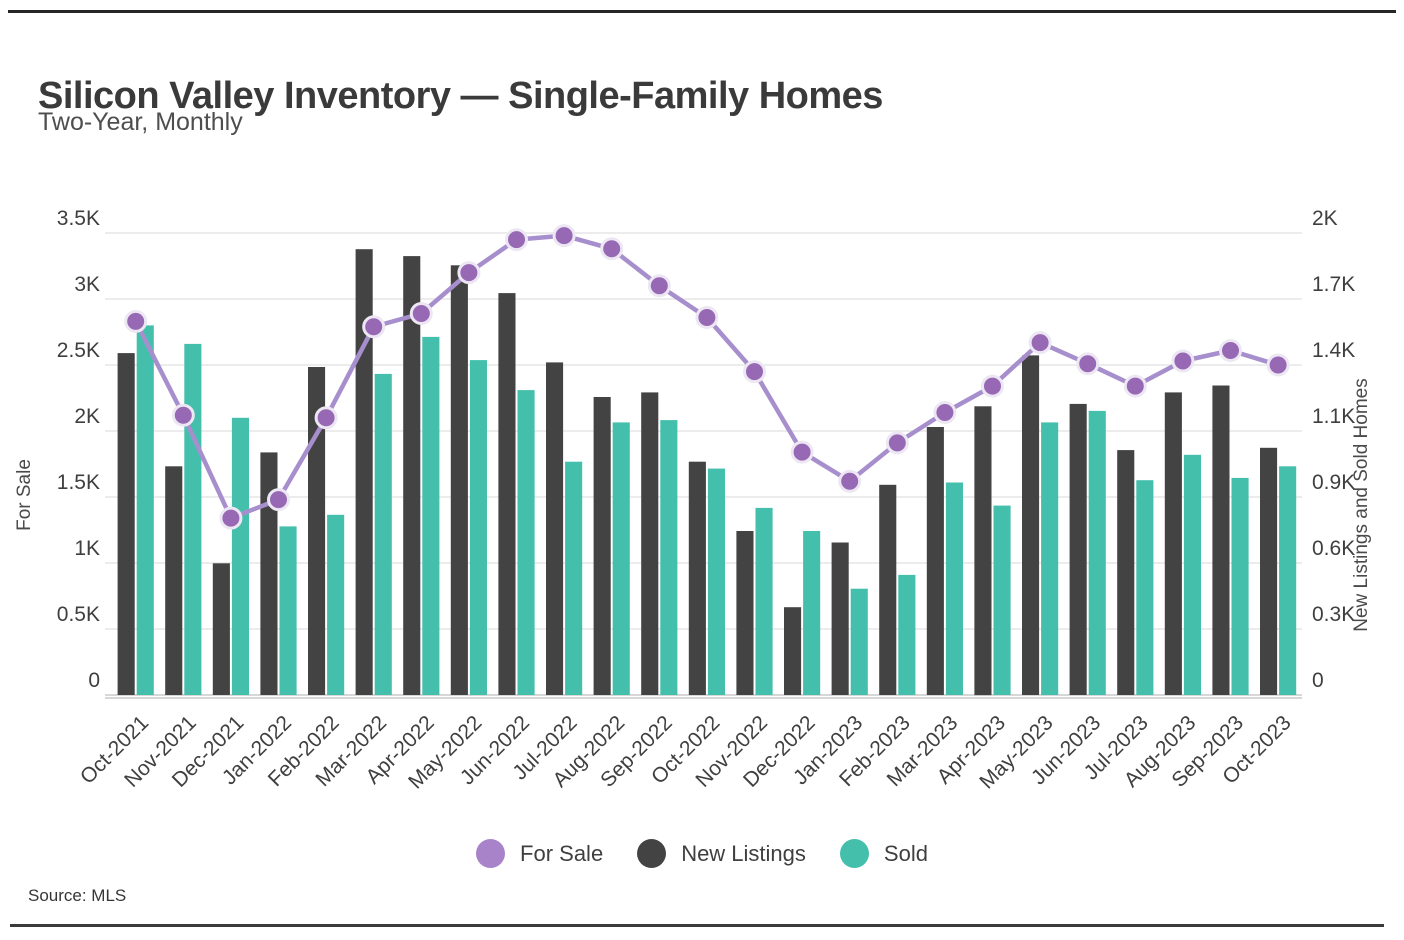 The width and height of the screenshot is (1404, 940). Describe the element at coordinates (562, 853) in the screenshot. I see `legend-label-for-sale: For Sale` at that location.